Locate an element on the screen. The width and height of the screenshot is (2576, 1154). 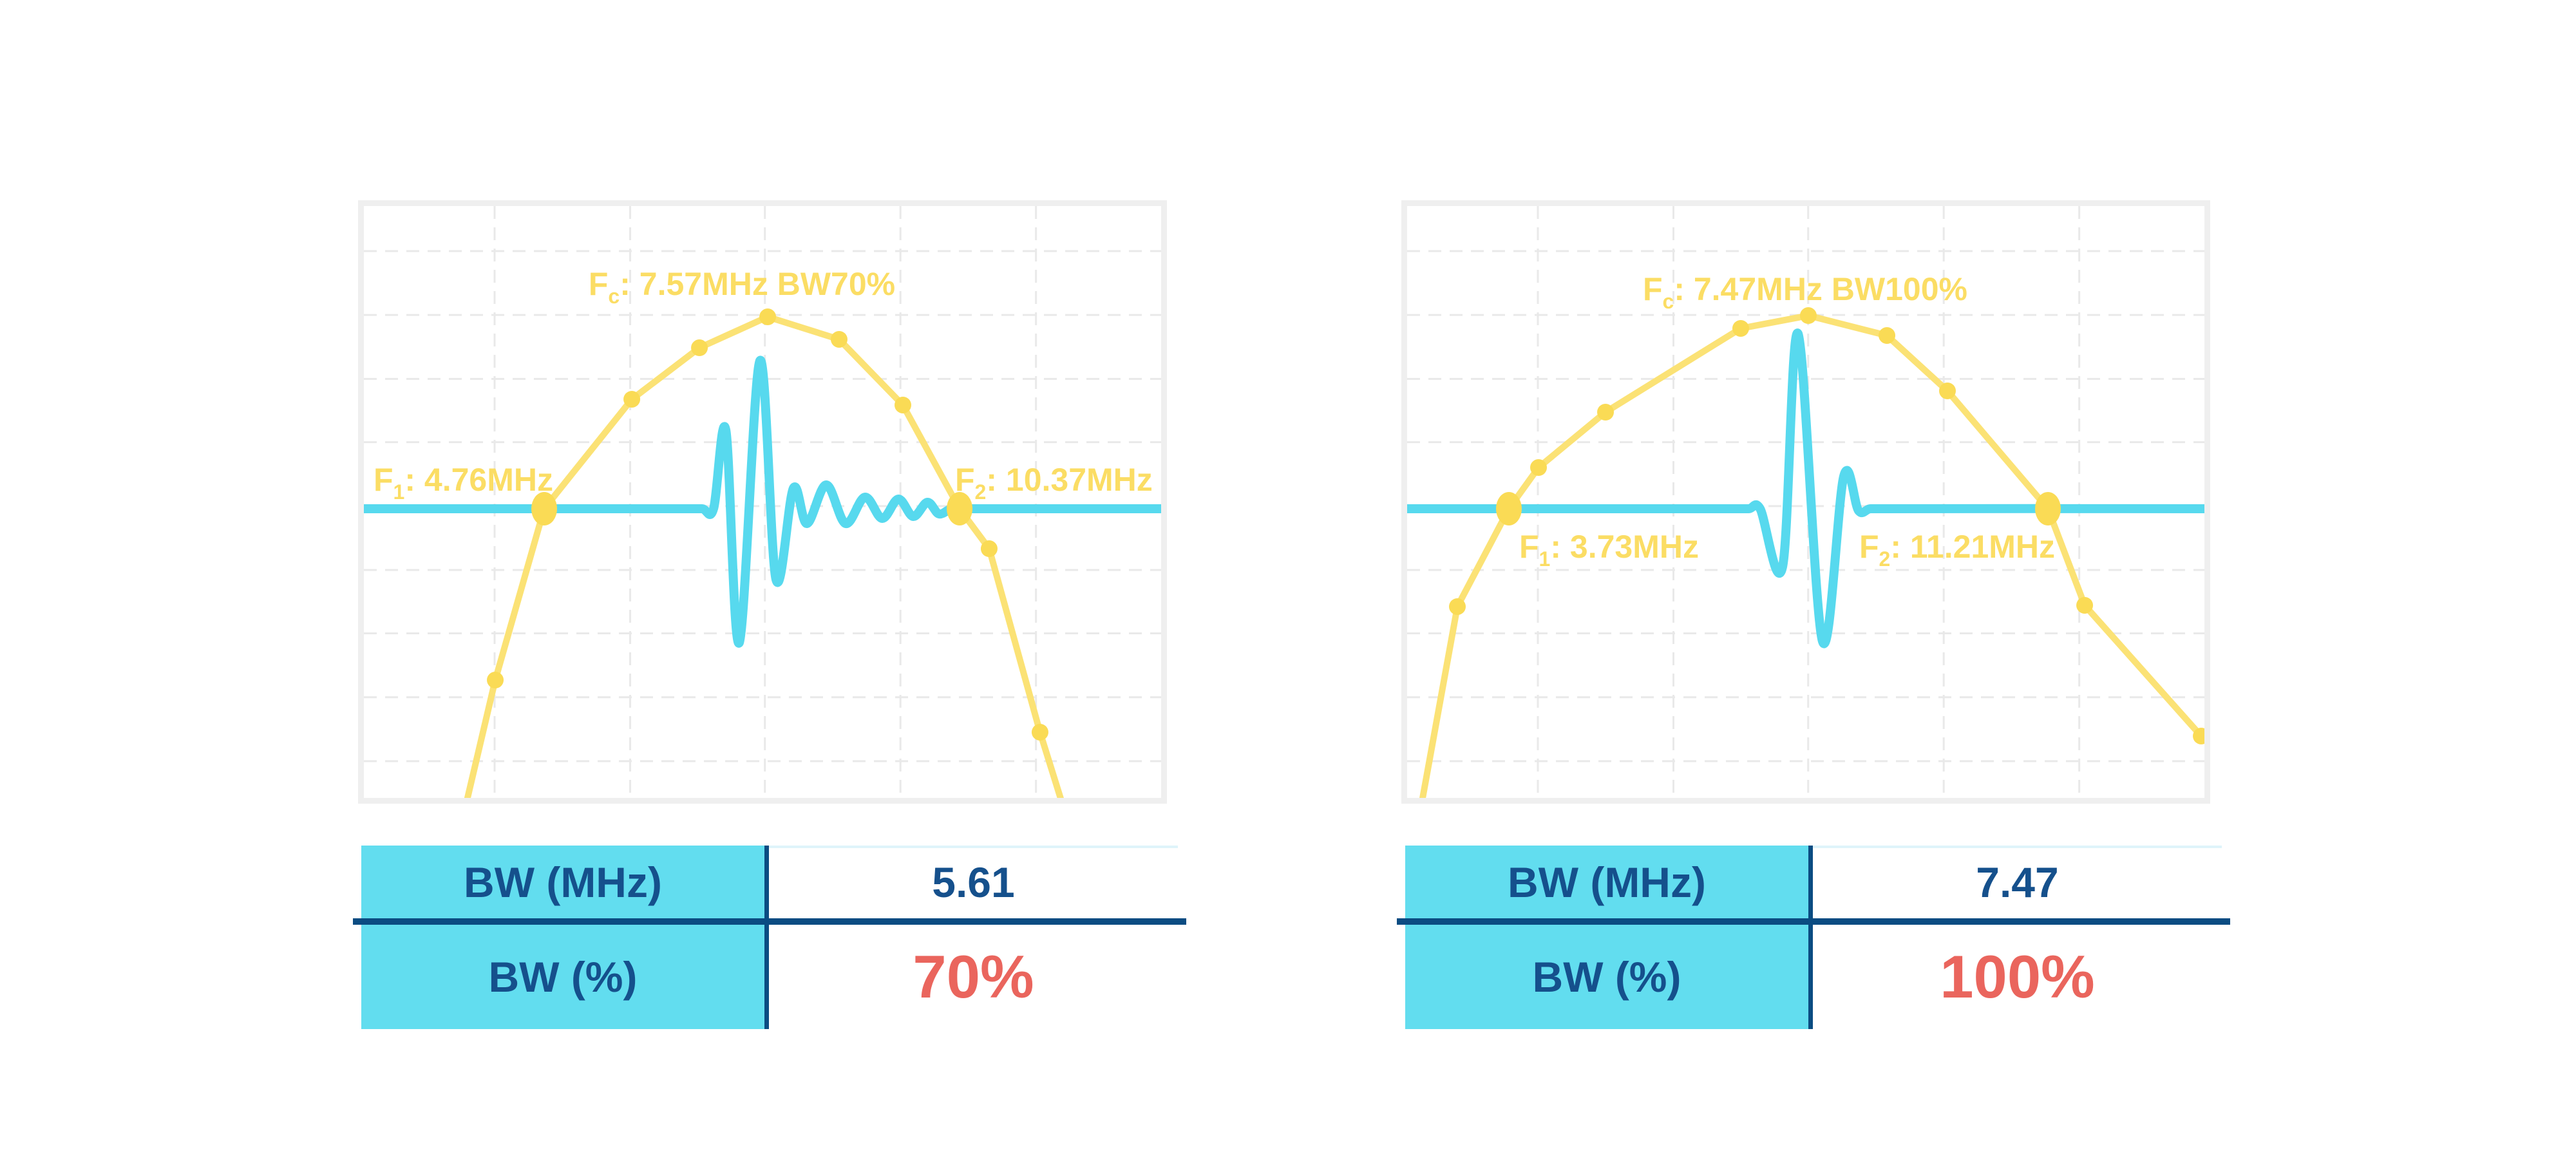
f1-frequency-label: F1: 3.73MHz is located at coordinates (1609, 550).